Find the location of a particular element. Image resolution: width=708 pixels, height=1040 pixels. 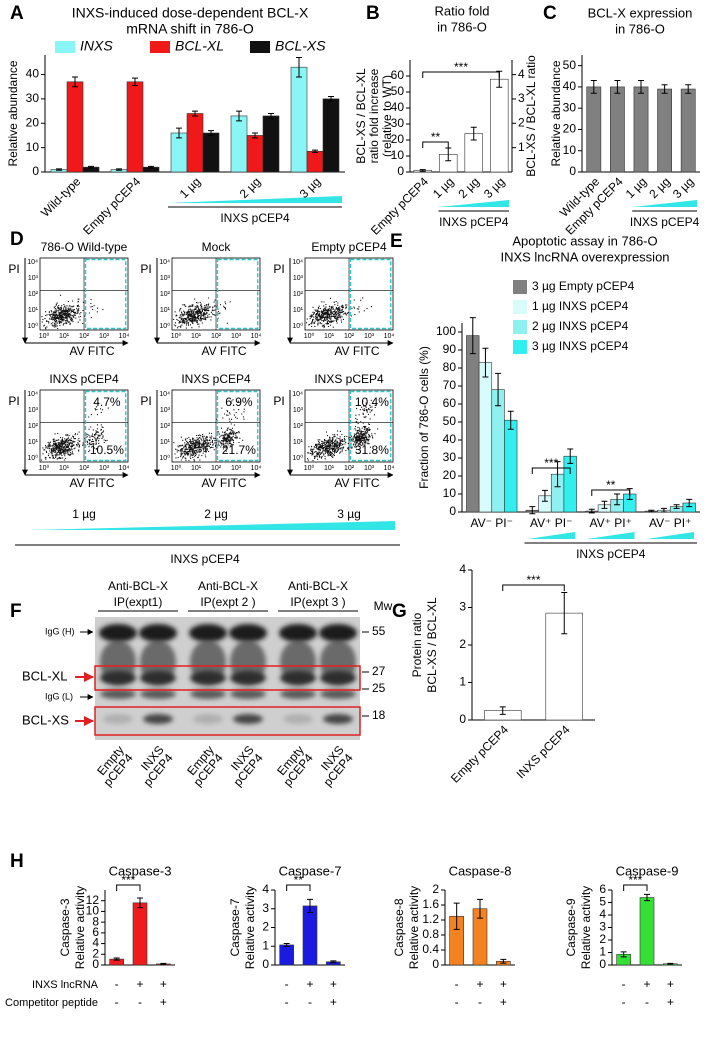

panel-label: C is located at coordinates (550, 13).